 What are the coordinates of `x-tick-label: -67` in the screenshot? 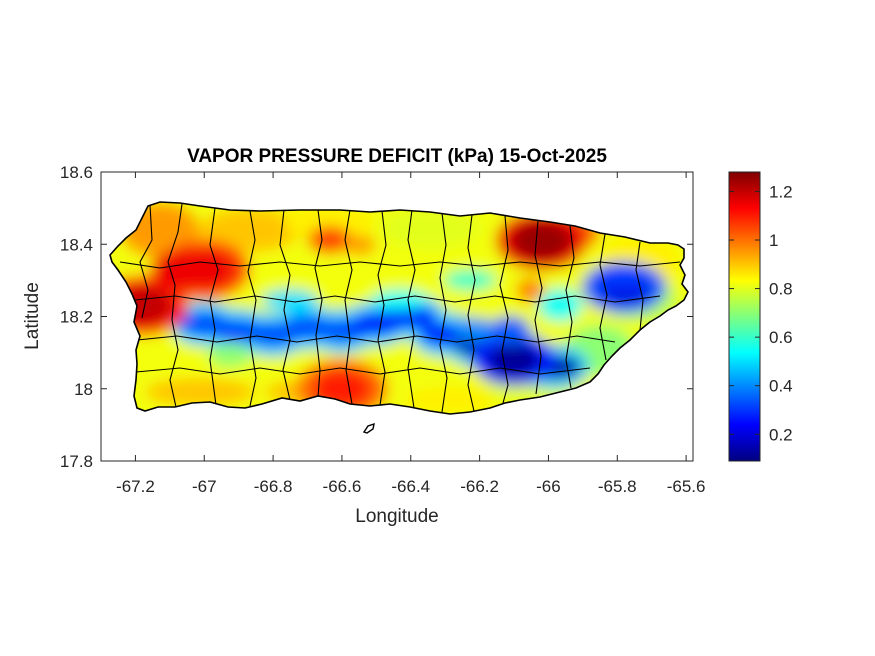 It's located at (204, 486).